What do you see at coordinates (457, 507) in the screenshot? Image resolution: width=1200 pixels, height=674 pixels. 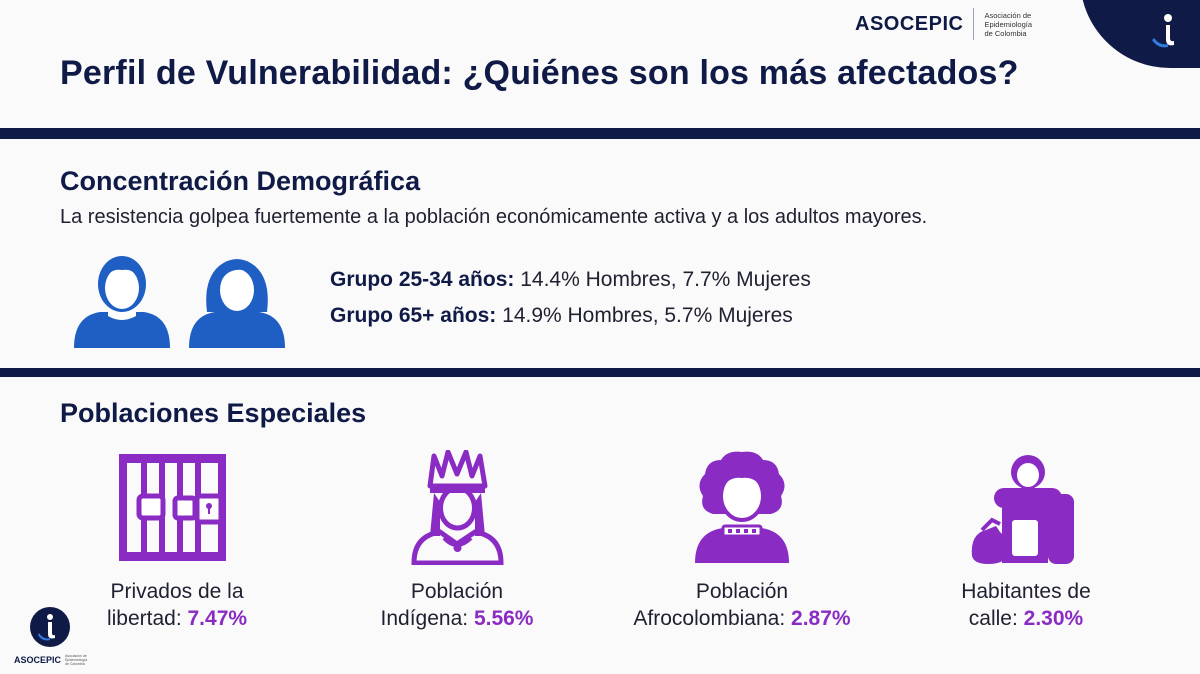 I see `indigenous-person-icon` at bounding box center [457, 507].